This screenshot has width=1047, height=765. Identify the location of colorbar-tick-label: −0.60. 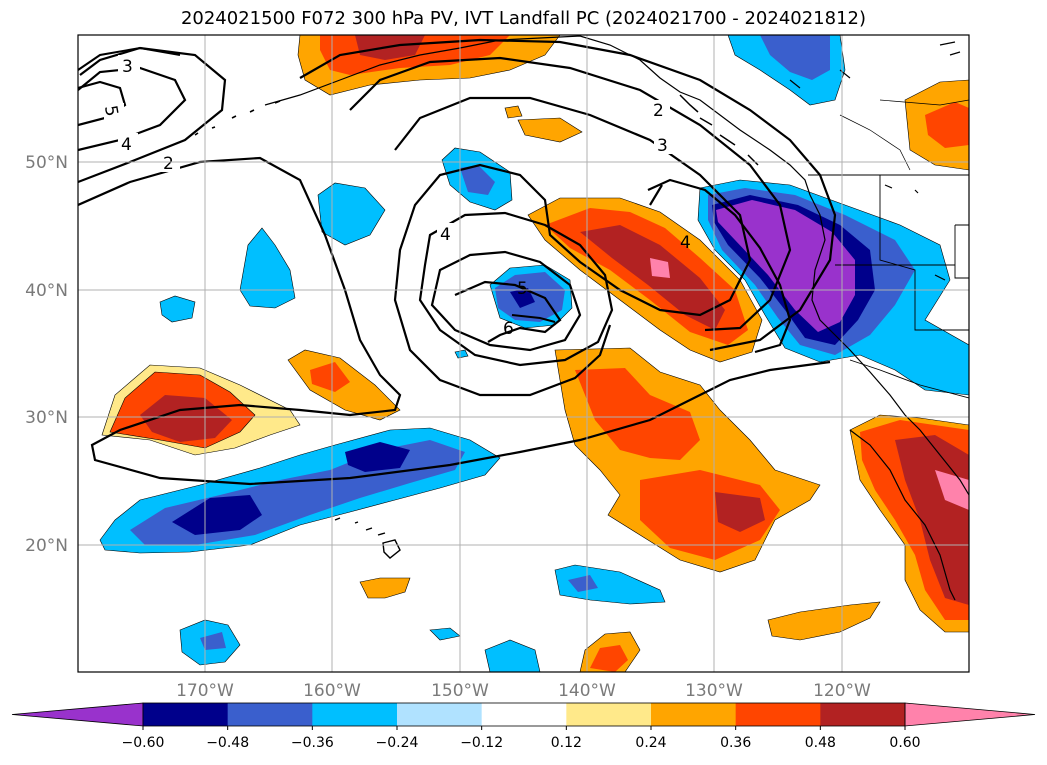
(143, 743).